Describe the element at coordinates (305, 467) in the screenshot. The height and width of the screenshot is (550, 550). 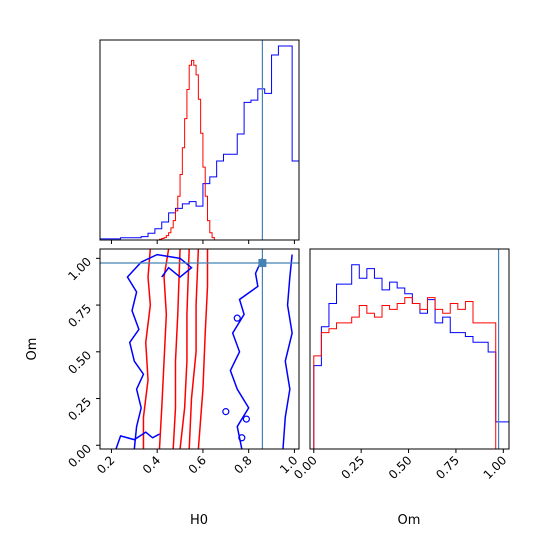
I see `om-hist-xtick-label: 0.00` at that location.